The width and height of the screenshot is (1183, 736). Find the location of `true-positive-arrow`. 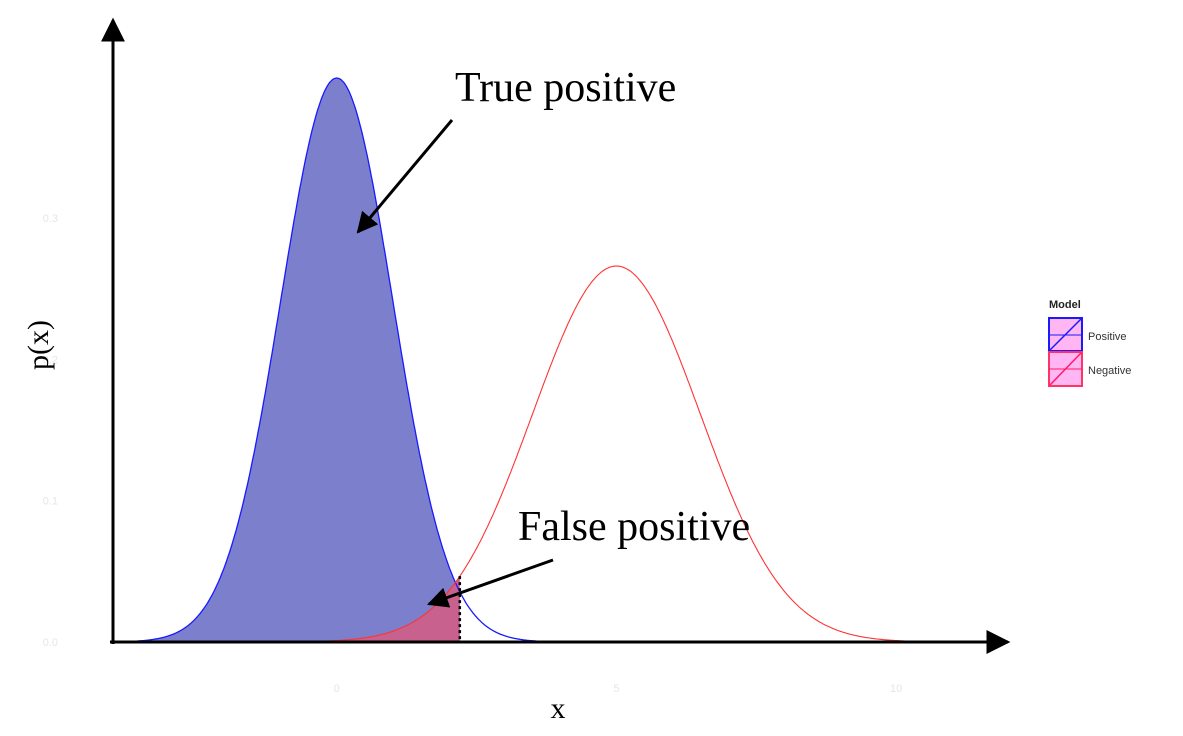

true-positive-arrow is located at coordinates (405, 176).